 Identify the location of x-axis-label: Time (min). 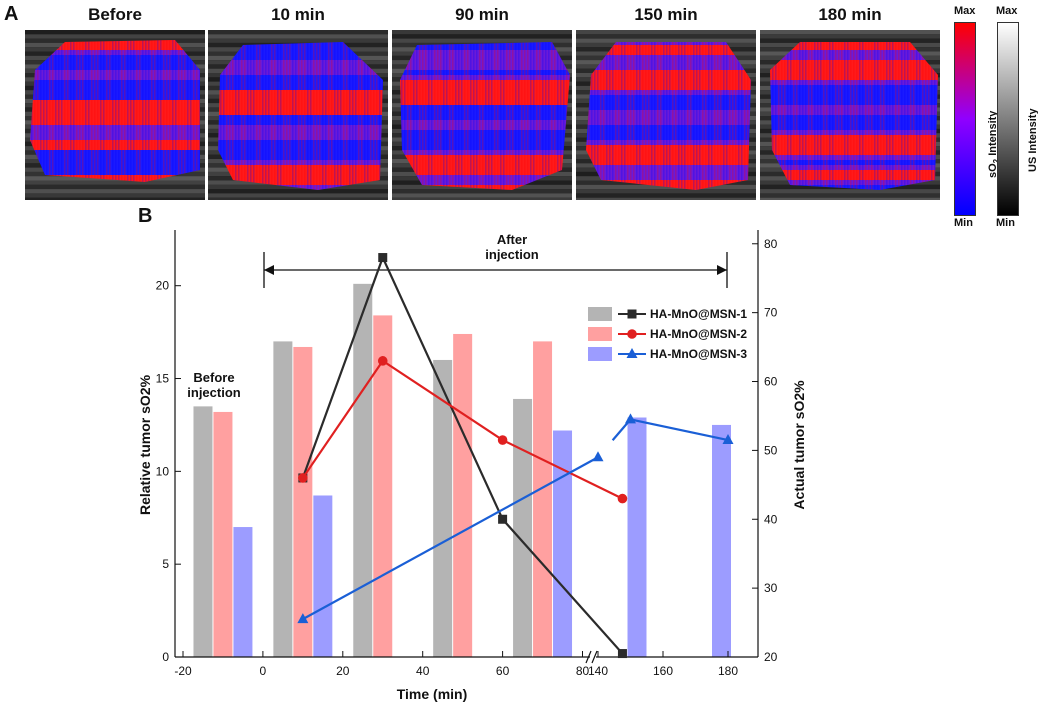
(432, 694).